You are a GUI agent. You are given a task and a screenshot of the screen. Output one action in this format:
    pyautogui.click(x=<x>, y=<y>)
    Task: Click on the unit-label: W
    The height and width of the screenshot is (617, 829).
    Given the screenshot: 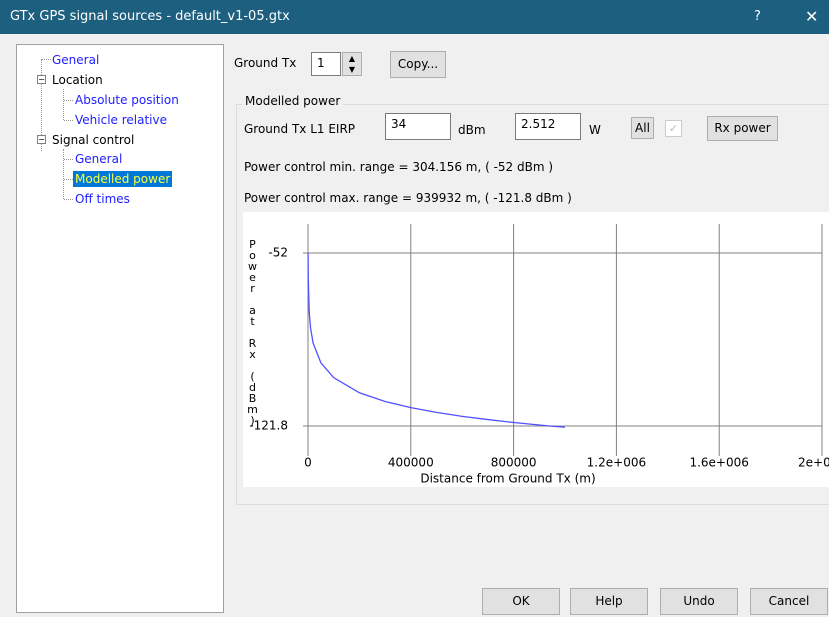 What is the action you would take?
    pyautogui.click(x=595, y=130)
    